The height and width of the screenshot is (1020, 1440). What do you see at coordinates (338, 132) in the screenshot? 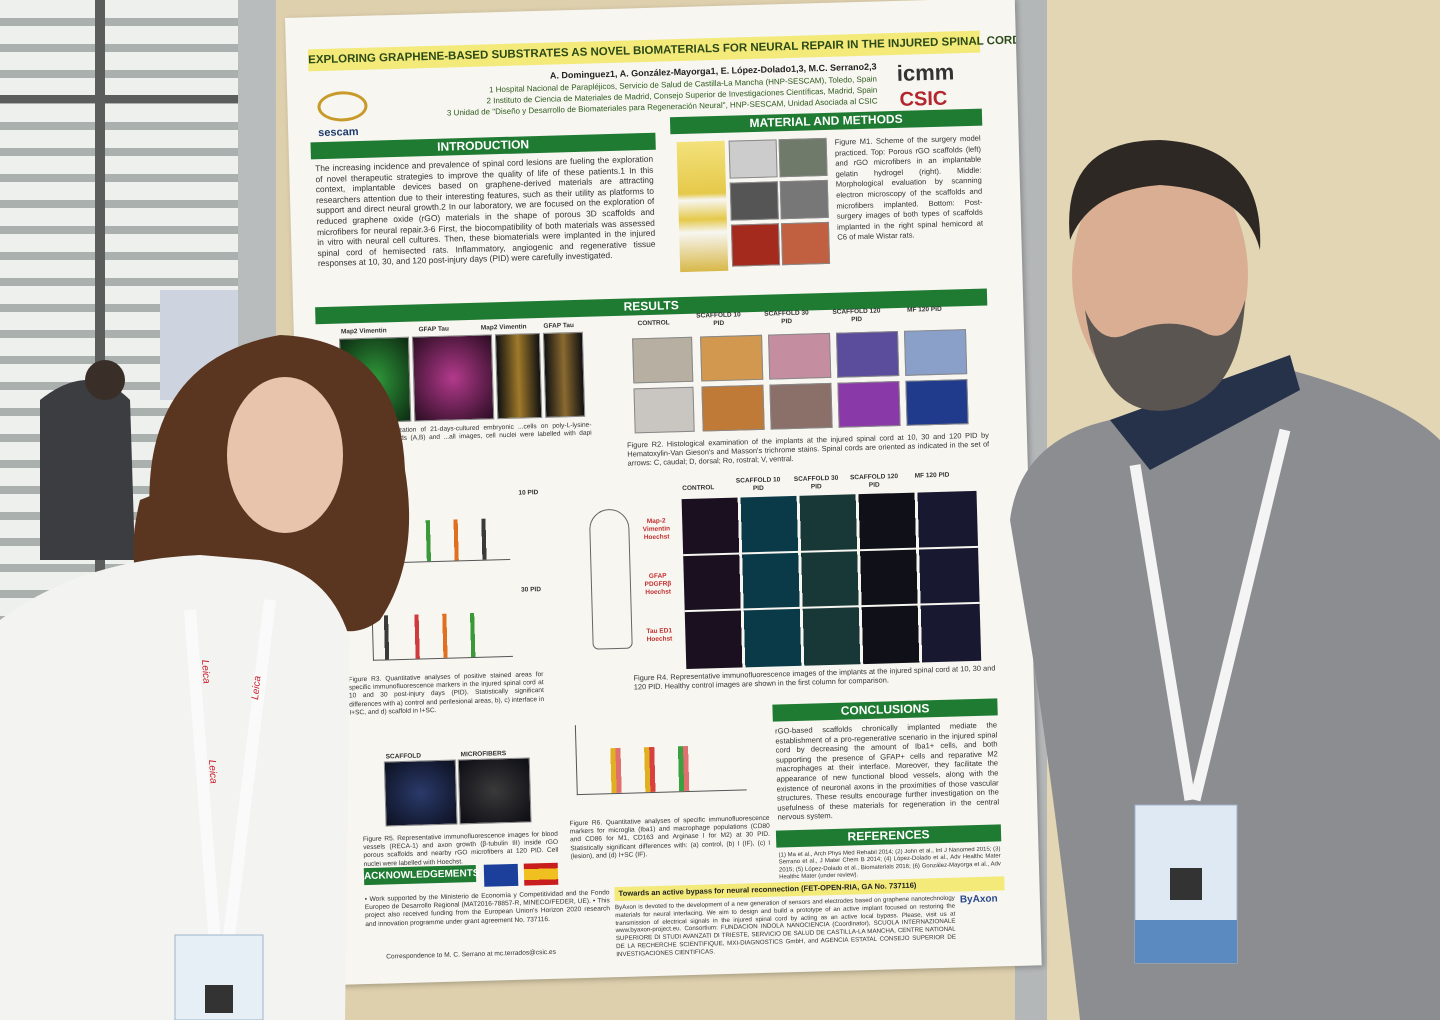
I see `logo-sescam: sescam` at bounding box center [338, 132].